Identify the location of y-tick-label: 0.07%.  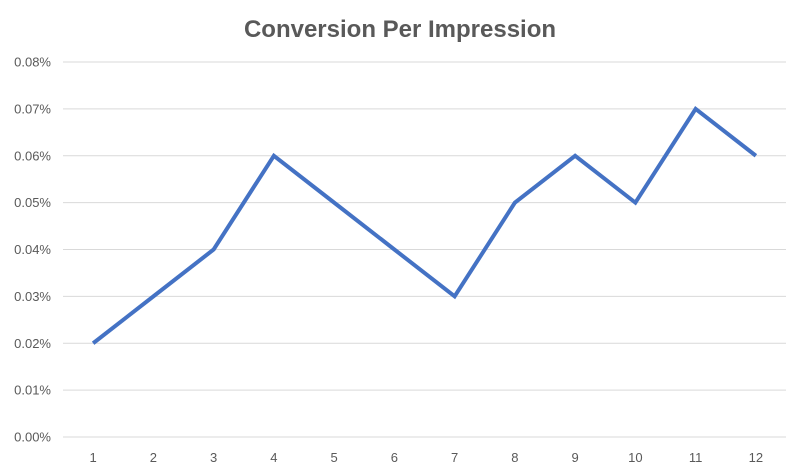
(32, 108).